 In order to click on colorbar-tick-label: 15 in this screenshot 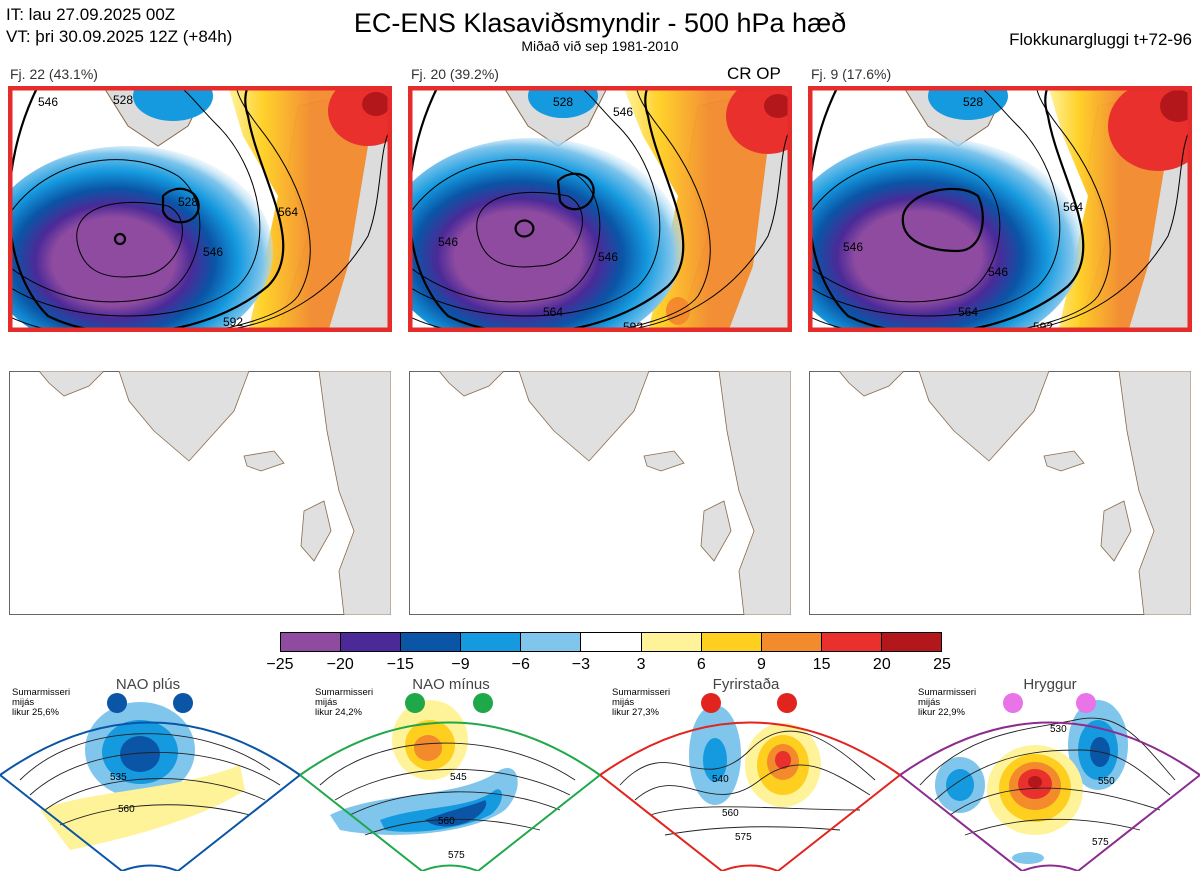, I will do `click(821, 664)`.